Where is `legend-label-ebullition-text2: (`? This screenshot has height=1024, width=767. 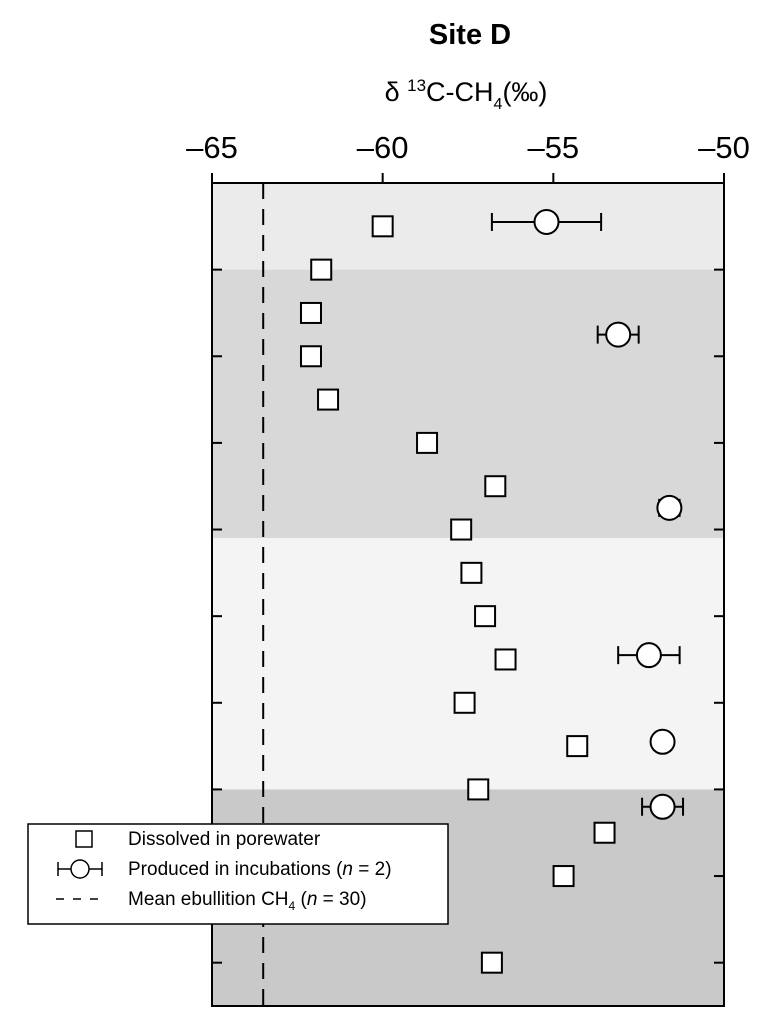 legend-label-ebullition-text2: ( is located at coordinates (301, 899).